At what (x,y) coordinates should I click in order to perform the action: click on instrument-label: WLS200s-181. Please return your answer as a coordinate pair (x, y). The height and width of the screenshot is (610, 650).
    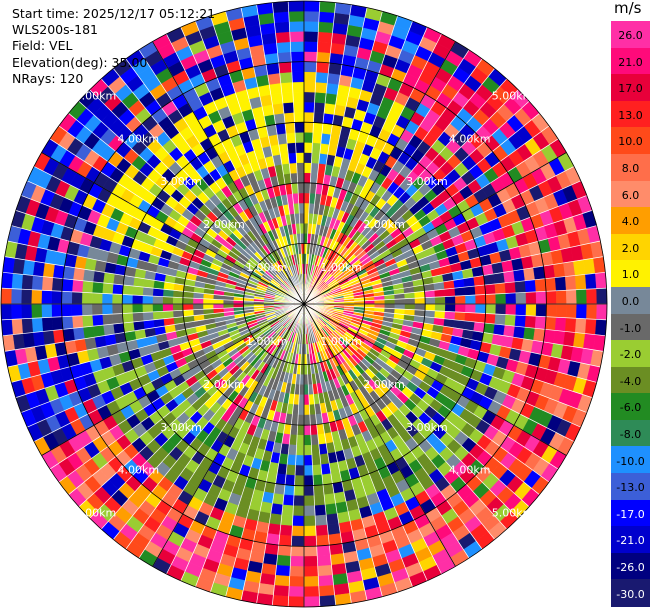
    Looking at the image, I should click on (55, 30).